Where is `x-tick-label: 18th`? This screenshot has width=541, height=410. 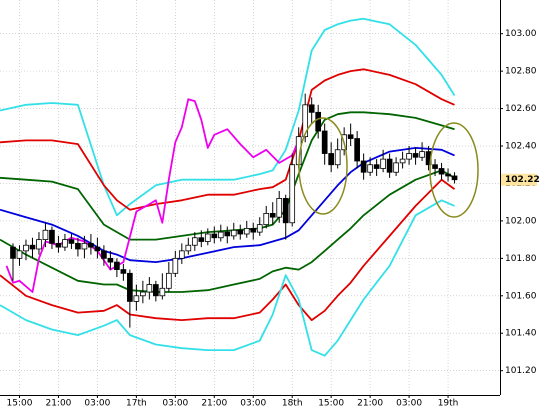
x-tick-label: 18th is located at coordinates (292, 404).